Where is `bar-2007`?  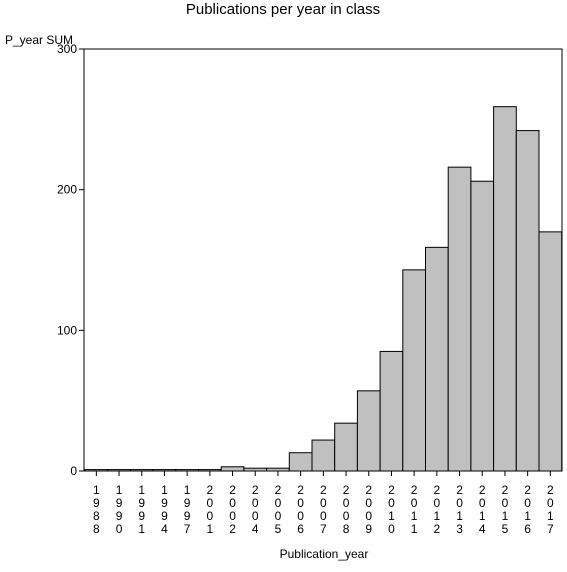
bar-2007 is located at coordinates (323, 455).